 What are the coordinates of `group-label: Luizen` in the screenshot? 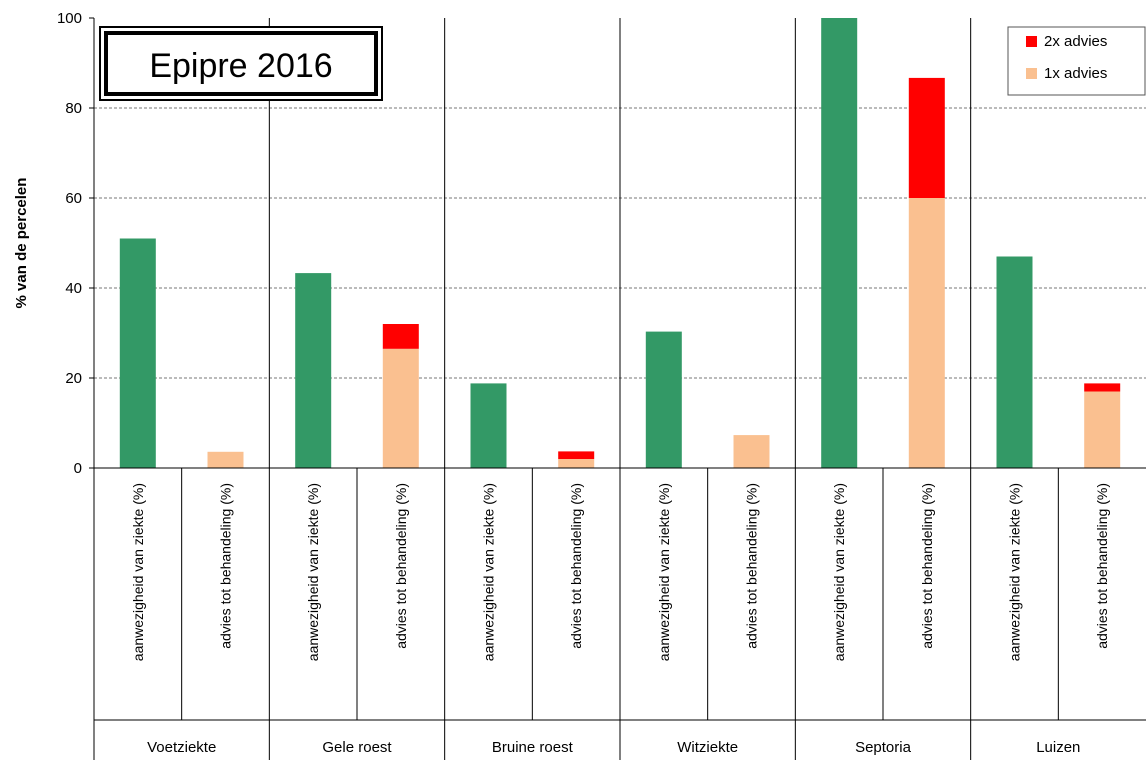 It's located at (1058, 747).